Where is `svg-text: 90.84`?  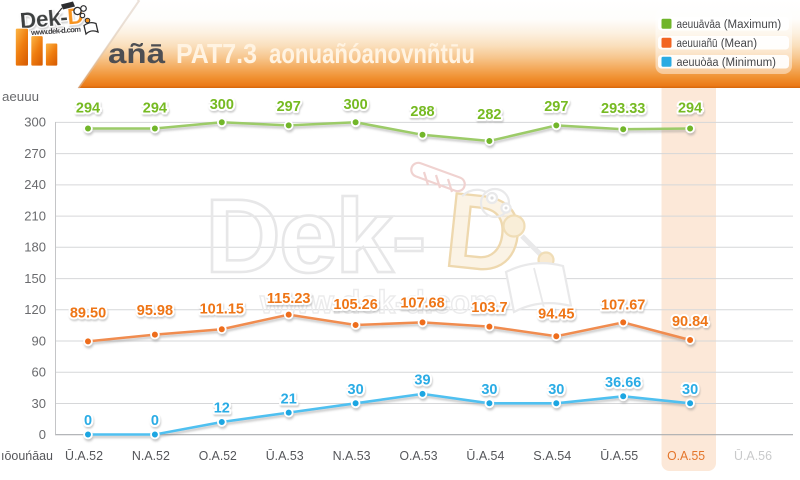 svg-text: 90.84 is located at coordinates (690, 322).